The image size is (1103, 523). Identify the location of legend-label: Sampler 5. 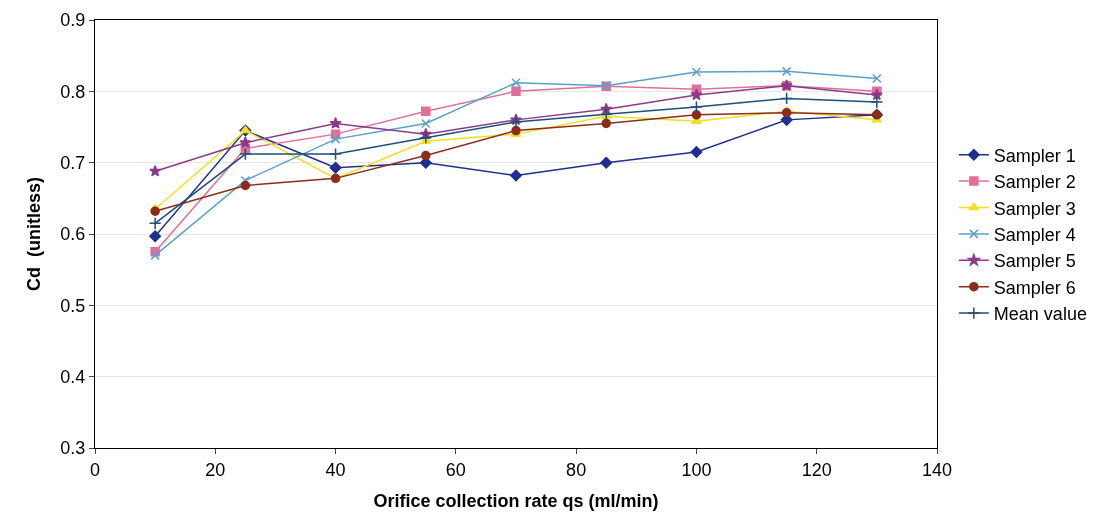
(1034, 261).